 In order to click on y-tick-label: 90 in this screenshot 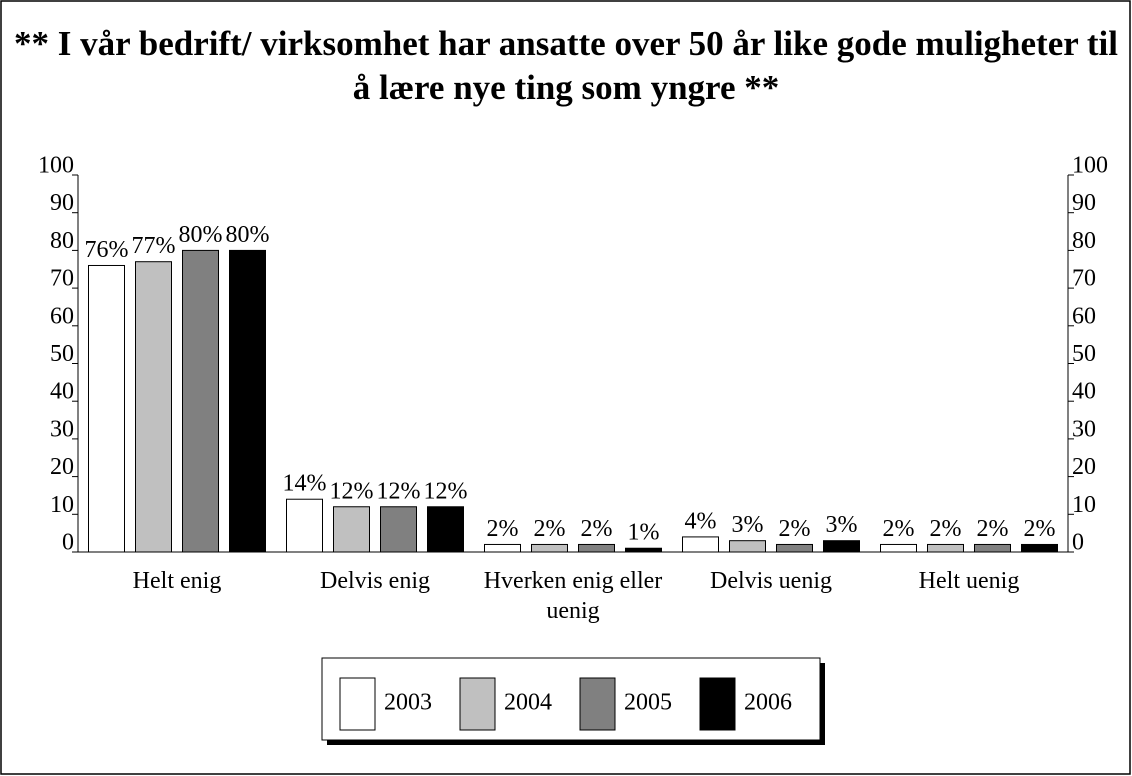, I will do `click(62, 203)`.